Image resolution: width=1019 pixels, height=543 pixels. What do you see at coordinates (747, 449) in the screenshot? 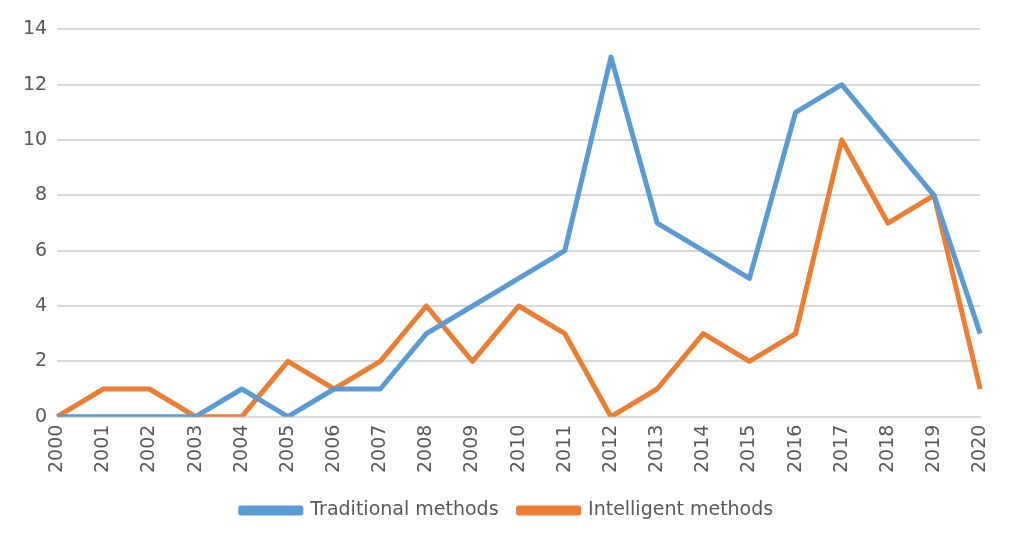
I see `x-tick-label: 2015` at bounding box center [747, 449].